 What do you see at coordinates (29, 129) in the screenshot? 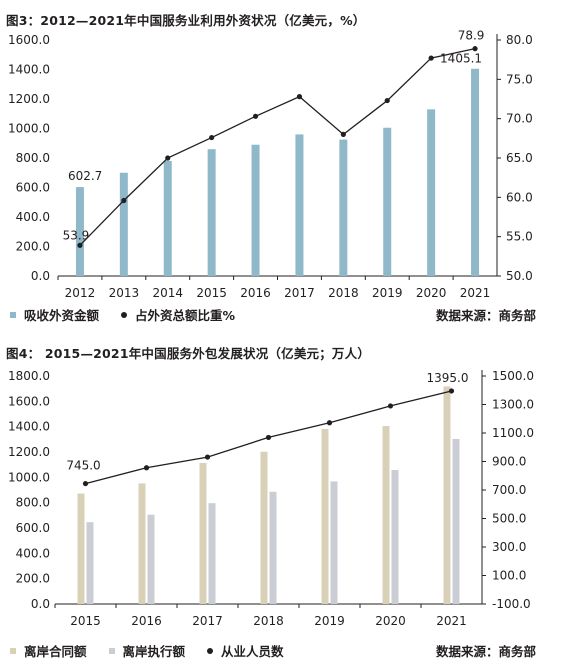
I see `fig3-ytick-left: 1000.0` at bounding box center [29, 129].